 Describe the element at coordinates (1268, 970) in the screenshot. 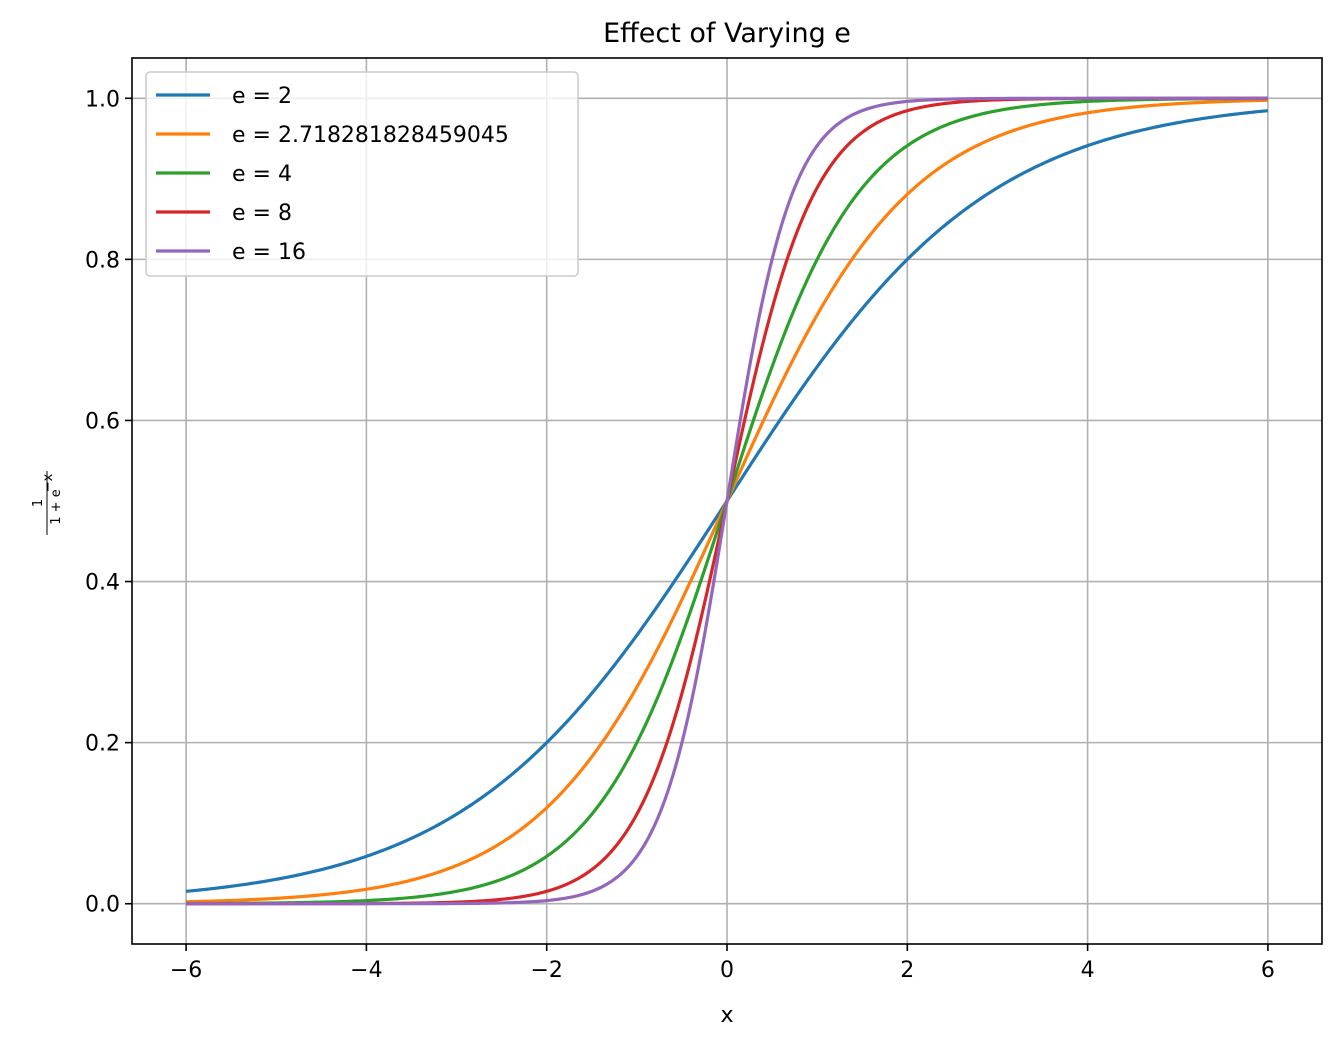

I see `x-tick-label: 6` at that location.